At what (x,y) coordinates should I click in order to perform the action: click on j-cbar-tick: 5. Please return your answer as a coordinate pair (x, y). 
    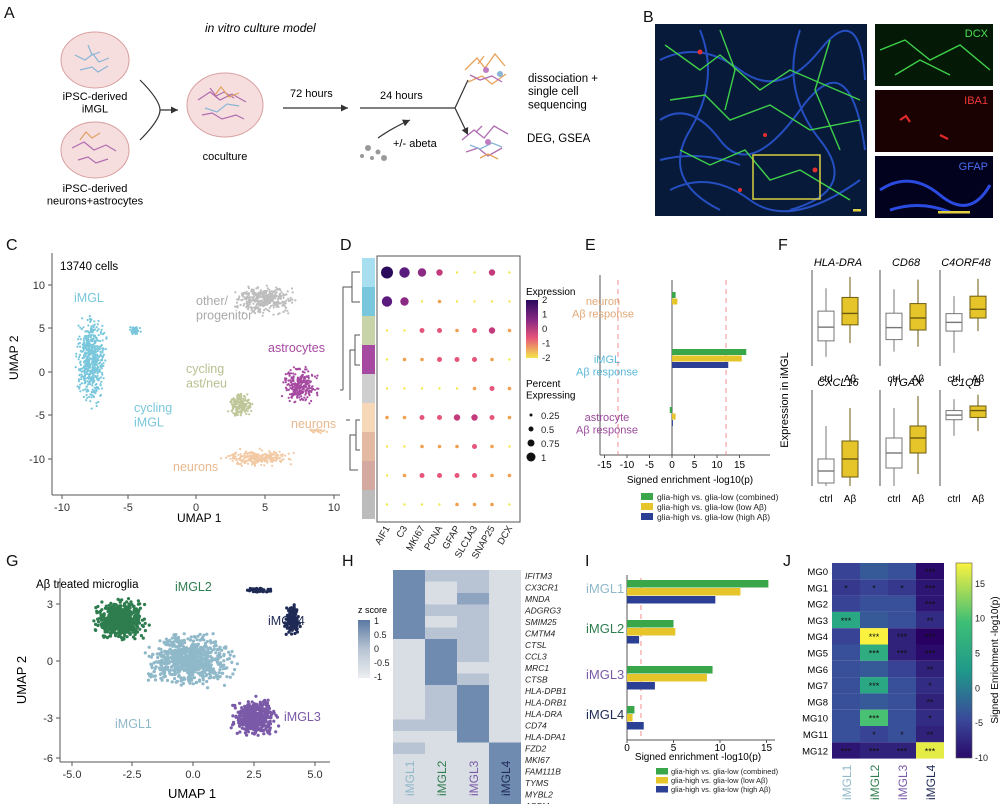
    Looking at the image, I should click on (977, 654).